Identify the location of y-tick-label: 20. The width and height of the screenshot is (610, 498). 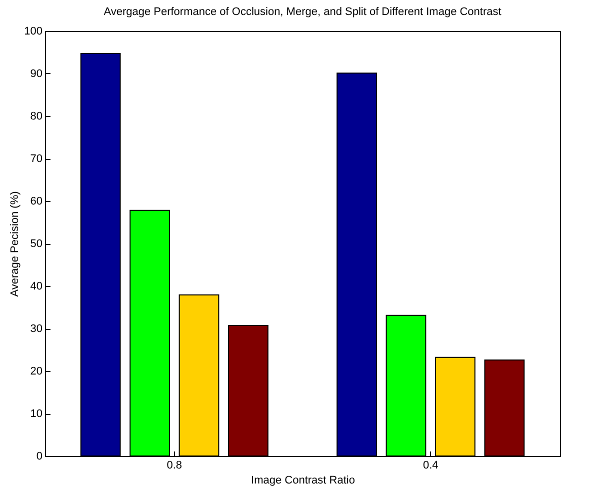
(36, 372).